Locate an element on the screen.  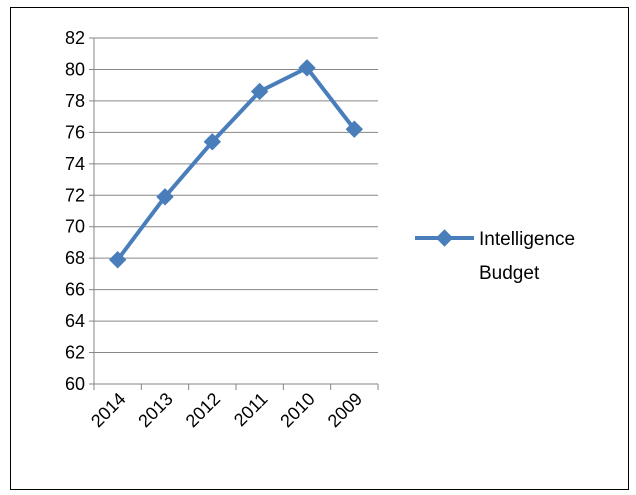
legend-label-line-1: Intelligence is located at coordinates (527, 239).